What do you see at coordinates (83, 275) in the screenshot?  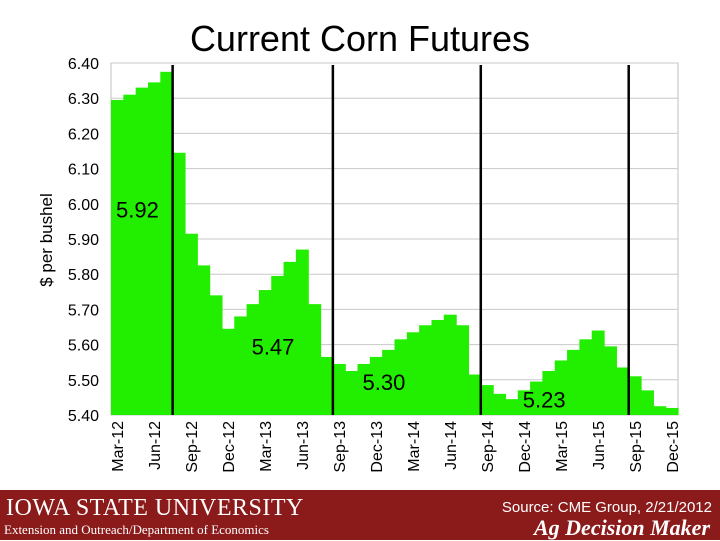 I see `y-tick-label: 5.80` at bounding box center [83, 275].